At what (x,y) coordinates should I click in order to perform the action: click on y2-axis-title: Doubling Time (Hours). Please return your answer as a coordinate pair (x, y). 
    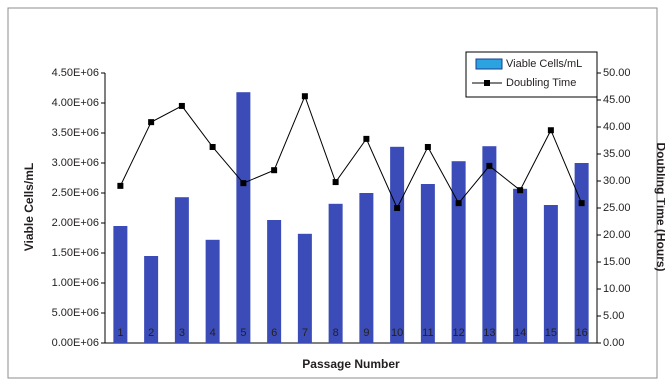
    Looking at the image, I should click on (659, 206).